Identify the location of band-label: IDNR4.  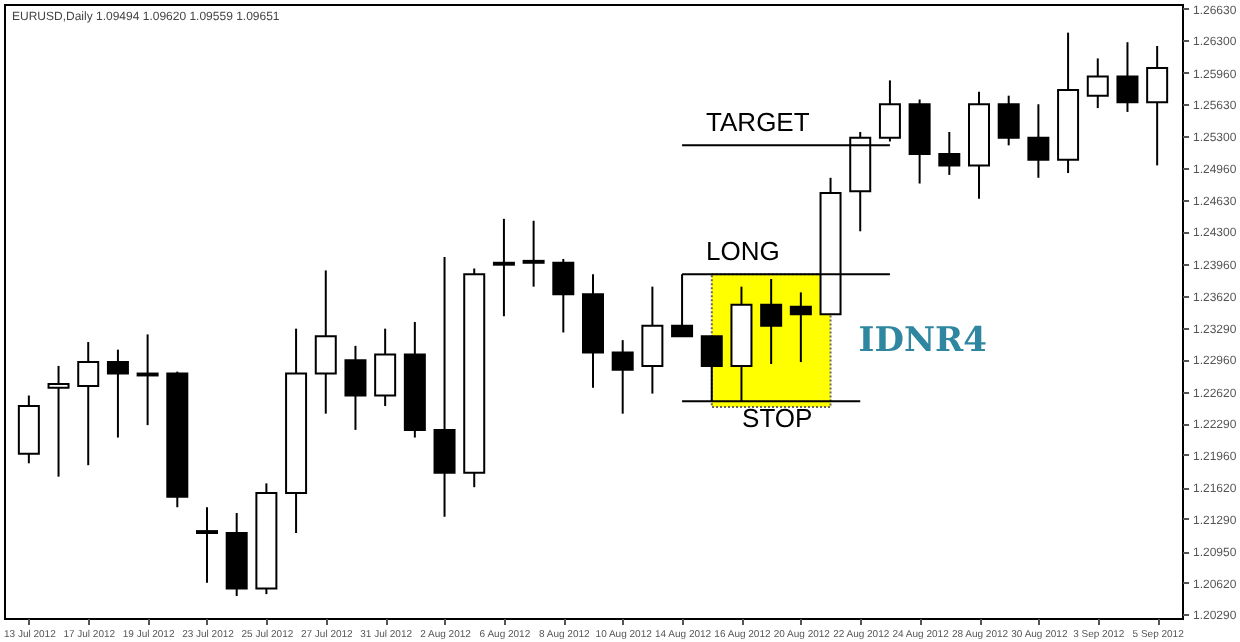
(923, 340).